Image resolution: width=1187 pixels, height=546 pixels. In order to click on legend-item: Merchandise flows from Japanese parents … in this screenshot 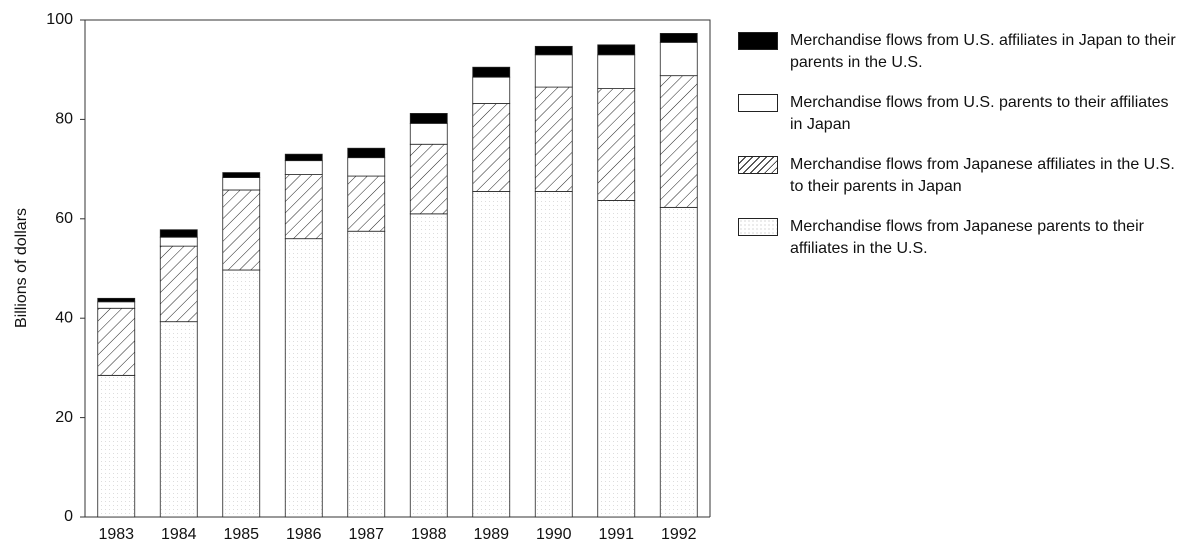, I will do `click(958, 238)`.